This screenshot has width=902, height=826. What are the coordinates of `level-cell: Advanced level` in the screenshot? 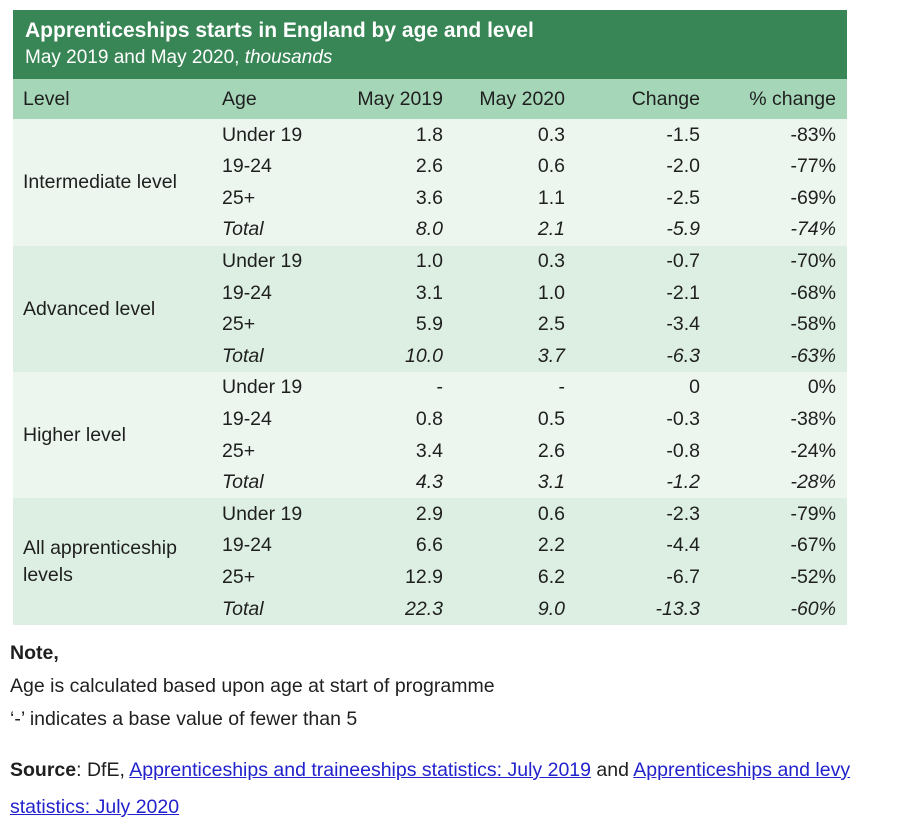 It's located at (111, 309).